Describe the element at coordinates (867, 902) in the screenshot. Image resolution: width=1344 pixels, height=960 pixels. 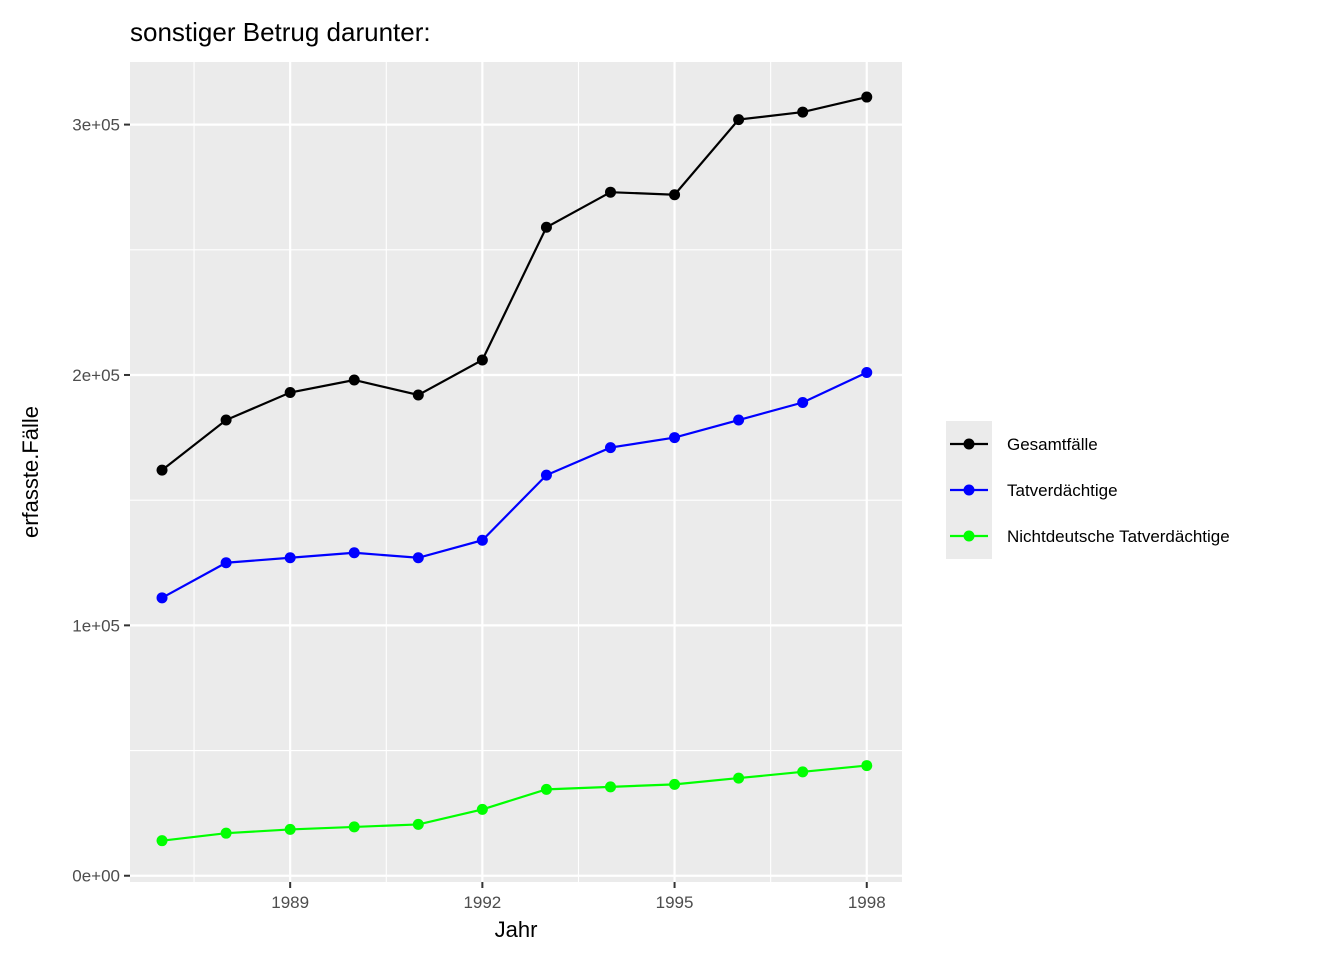
I see `x-tick-label: 1998` at that location.